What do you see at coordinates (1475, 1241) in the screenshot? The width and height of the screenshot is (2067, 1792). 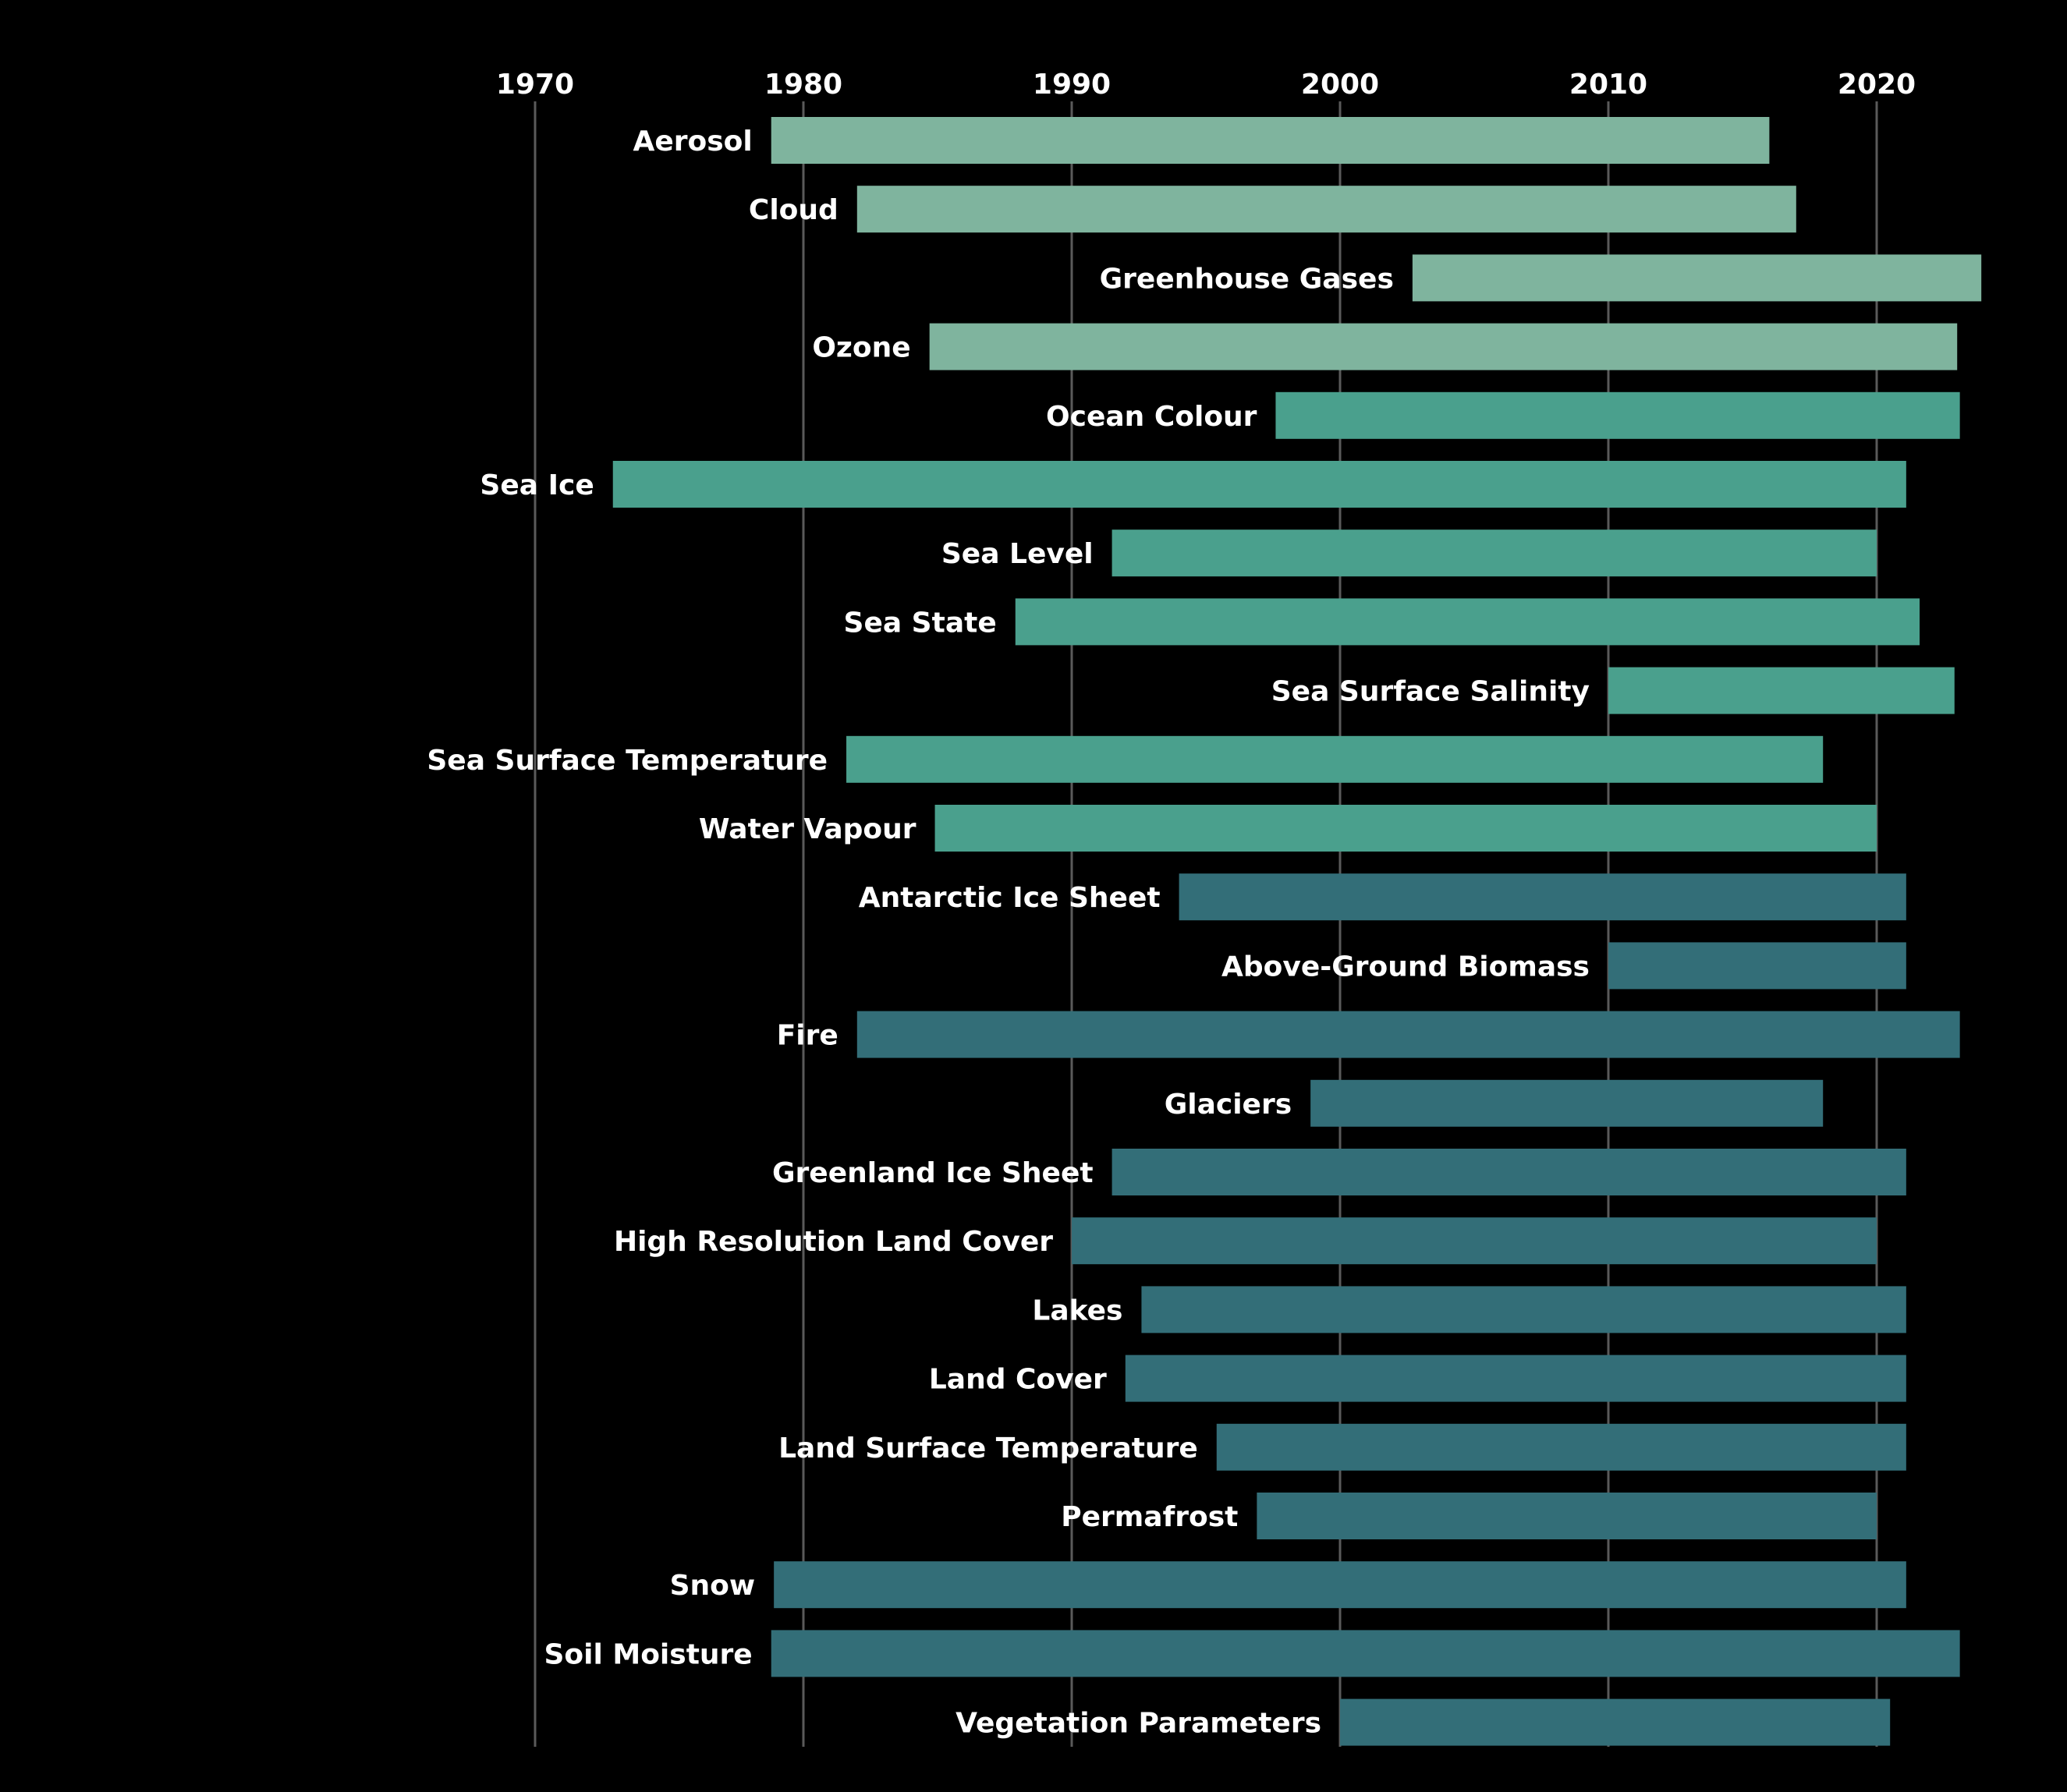 I see `bar-high-resolution-land-cover` at bounding box center [1475, 1241].